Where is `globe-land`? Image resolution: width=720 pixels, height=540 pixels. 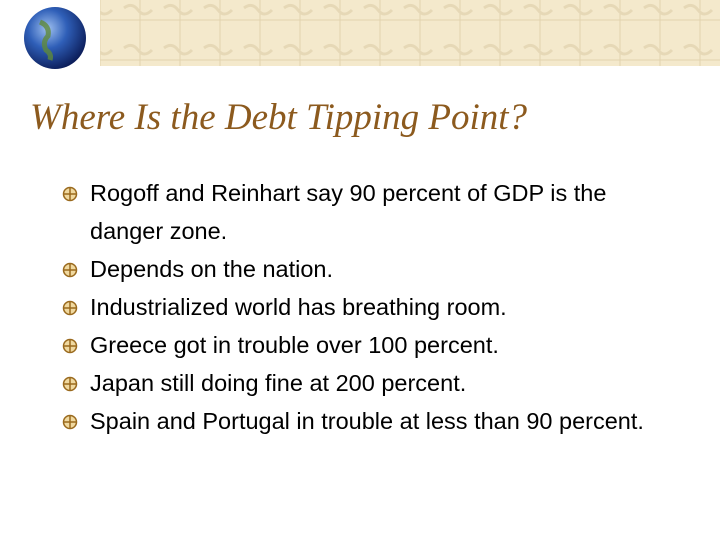
globe-land is located at coordinates (45, 40).